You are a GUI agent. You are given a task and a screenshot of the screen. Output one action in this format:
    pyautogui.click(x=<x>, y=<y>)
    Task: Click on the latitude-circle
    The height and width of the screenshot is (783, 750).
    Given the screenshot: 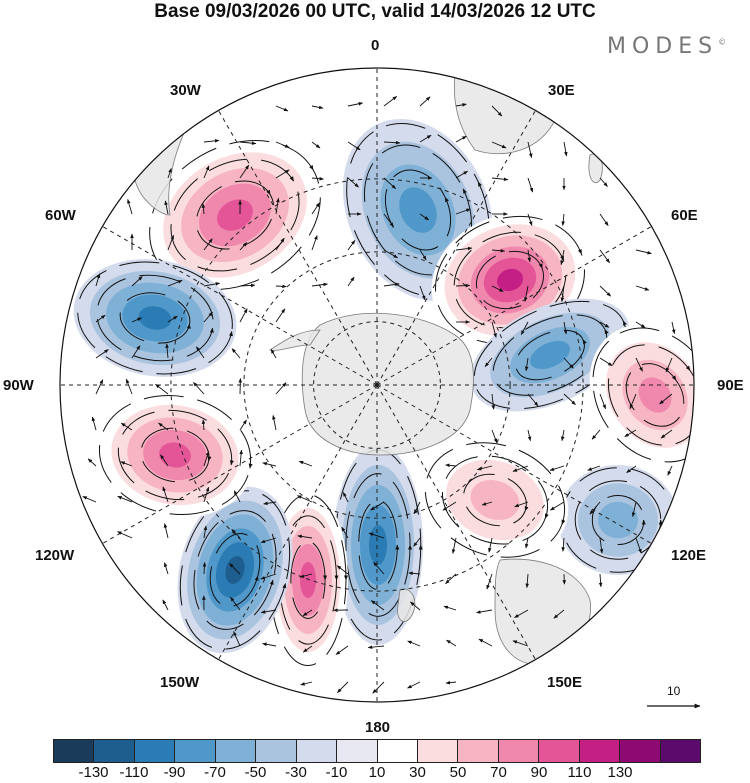 What is the action you would take?
    pyautogui.click(x=377, y=385)
    